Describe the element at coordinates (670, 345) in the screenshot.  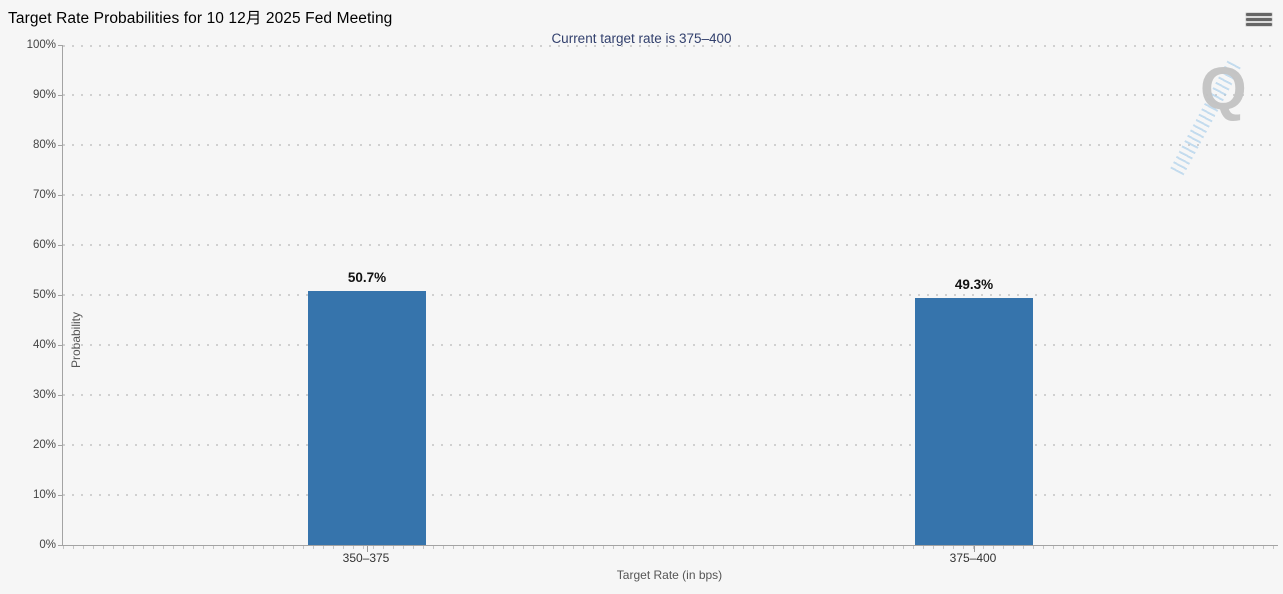
I see `gridline-40%` at that location.